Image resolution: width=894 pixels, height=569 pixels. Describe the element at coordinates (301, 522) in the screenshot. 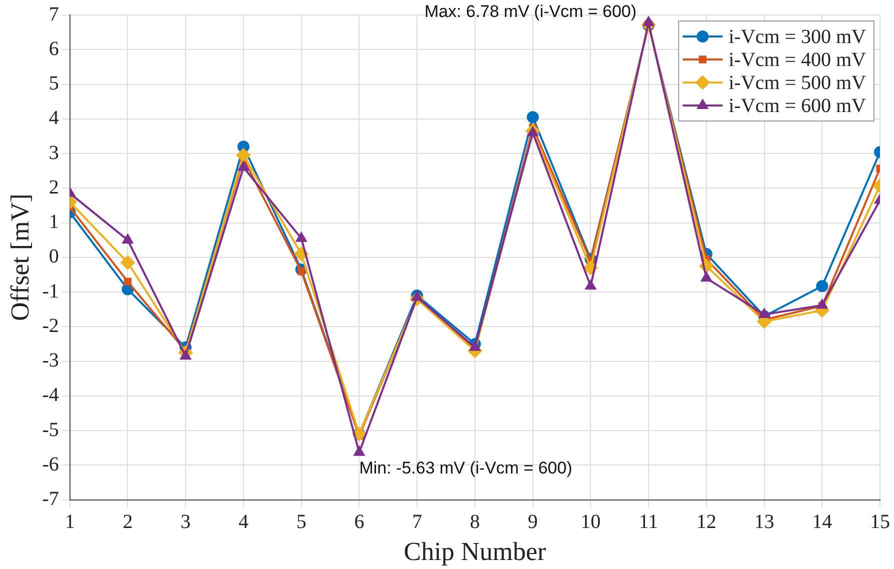

I see `x-tick-label: 5` at that location.